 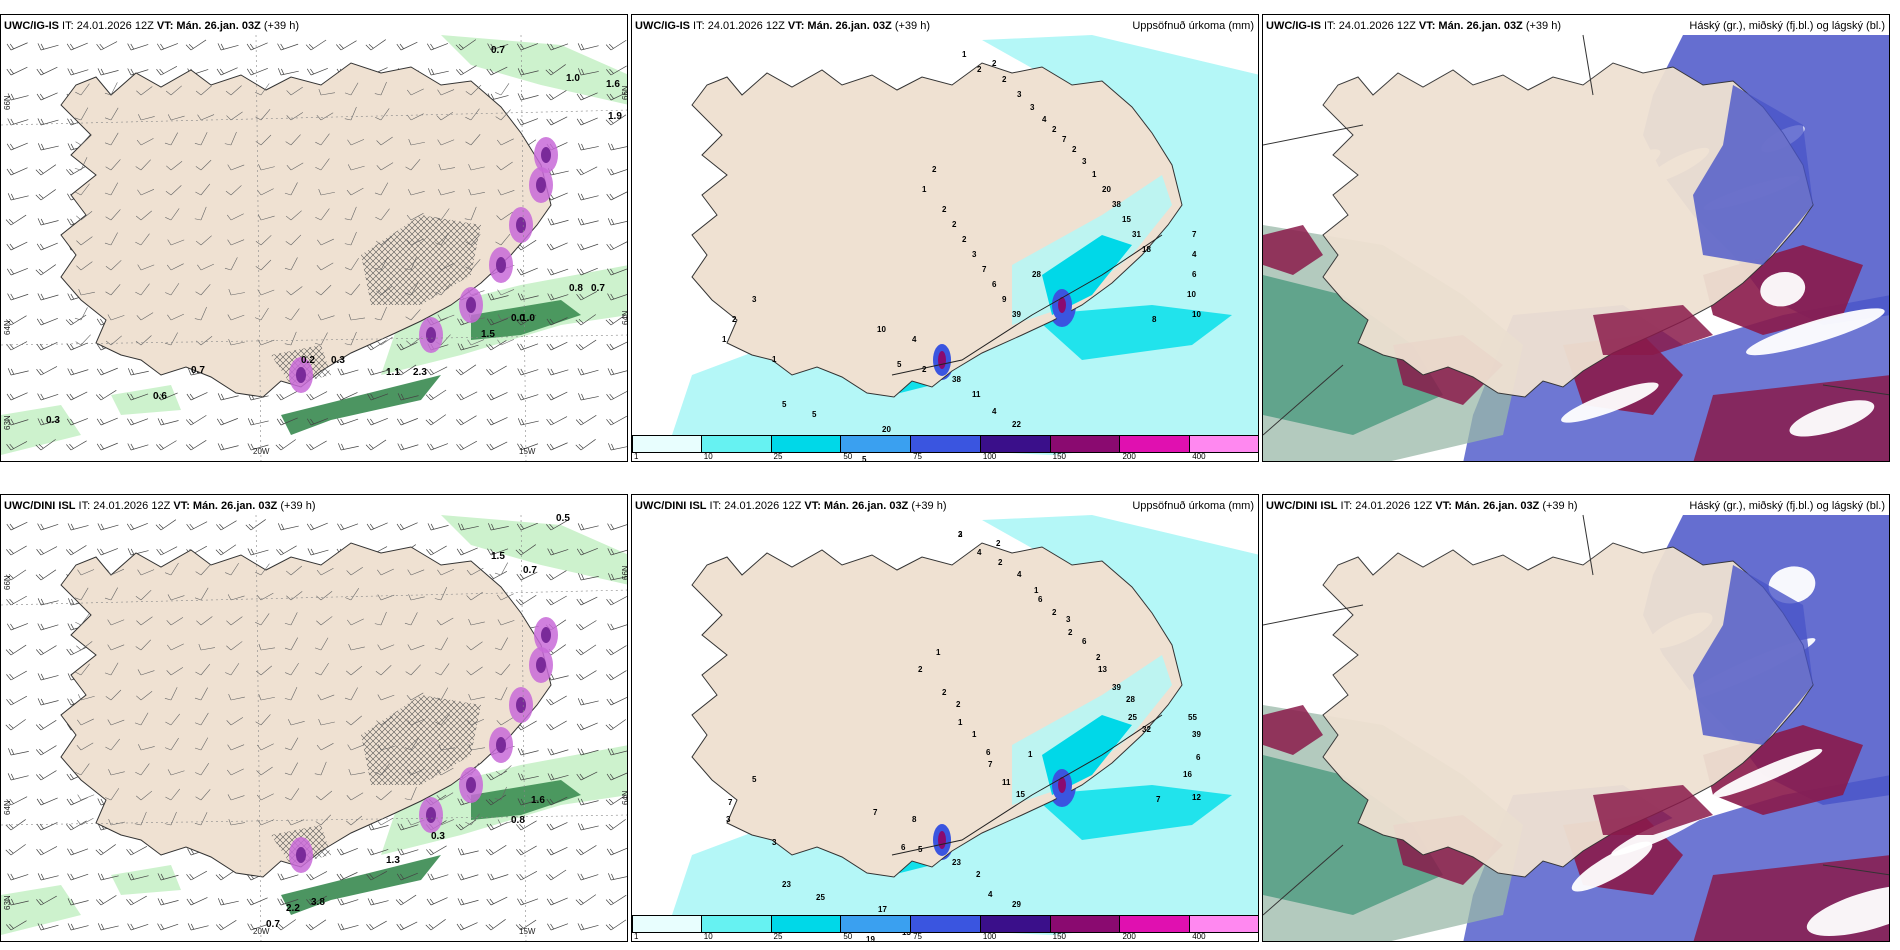 What do you see at coordinates (361, 405) in the screenshot?
I see `wind-area-dark` at bounding box center [361, 405].